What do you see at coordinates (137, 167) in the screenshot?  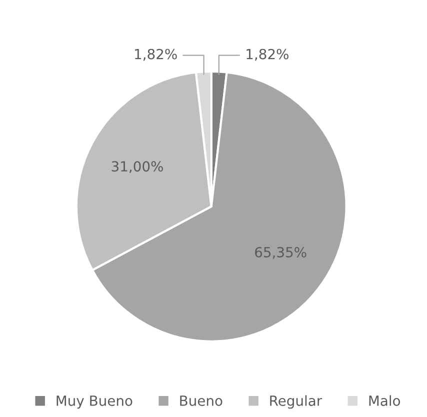 I see `data-label: 31,00%` at bounding box center [137, 167].